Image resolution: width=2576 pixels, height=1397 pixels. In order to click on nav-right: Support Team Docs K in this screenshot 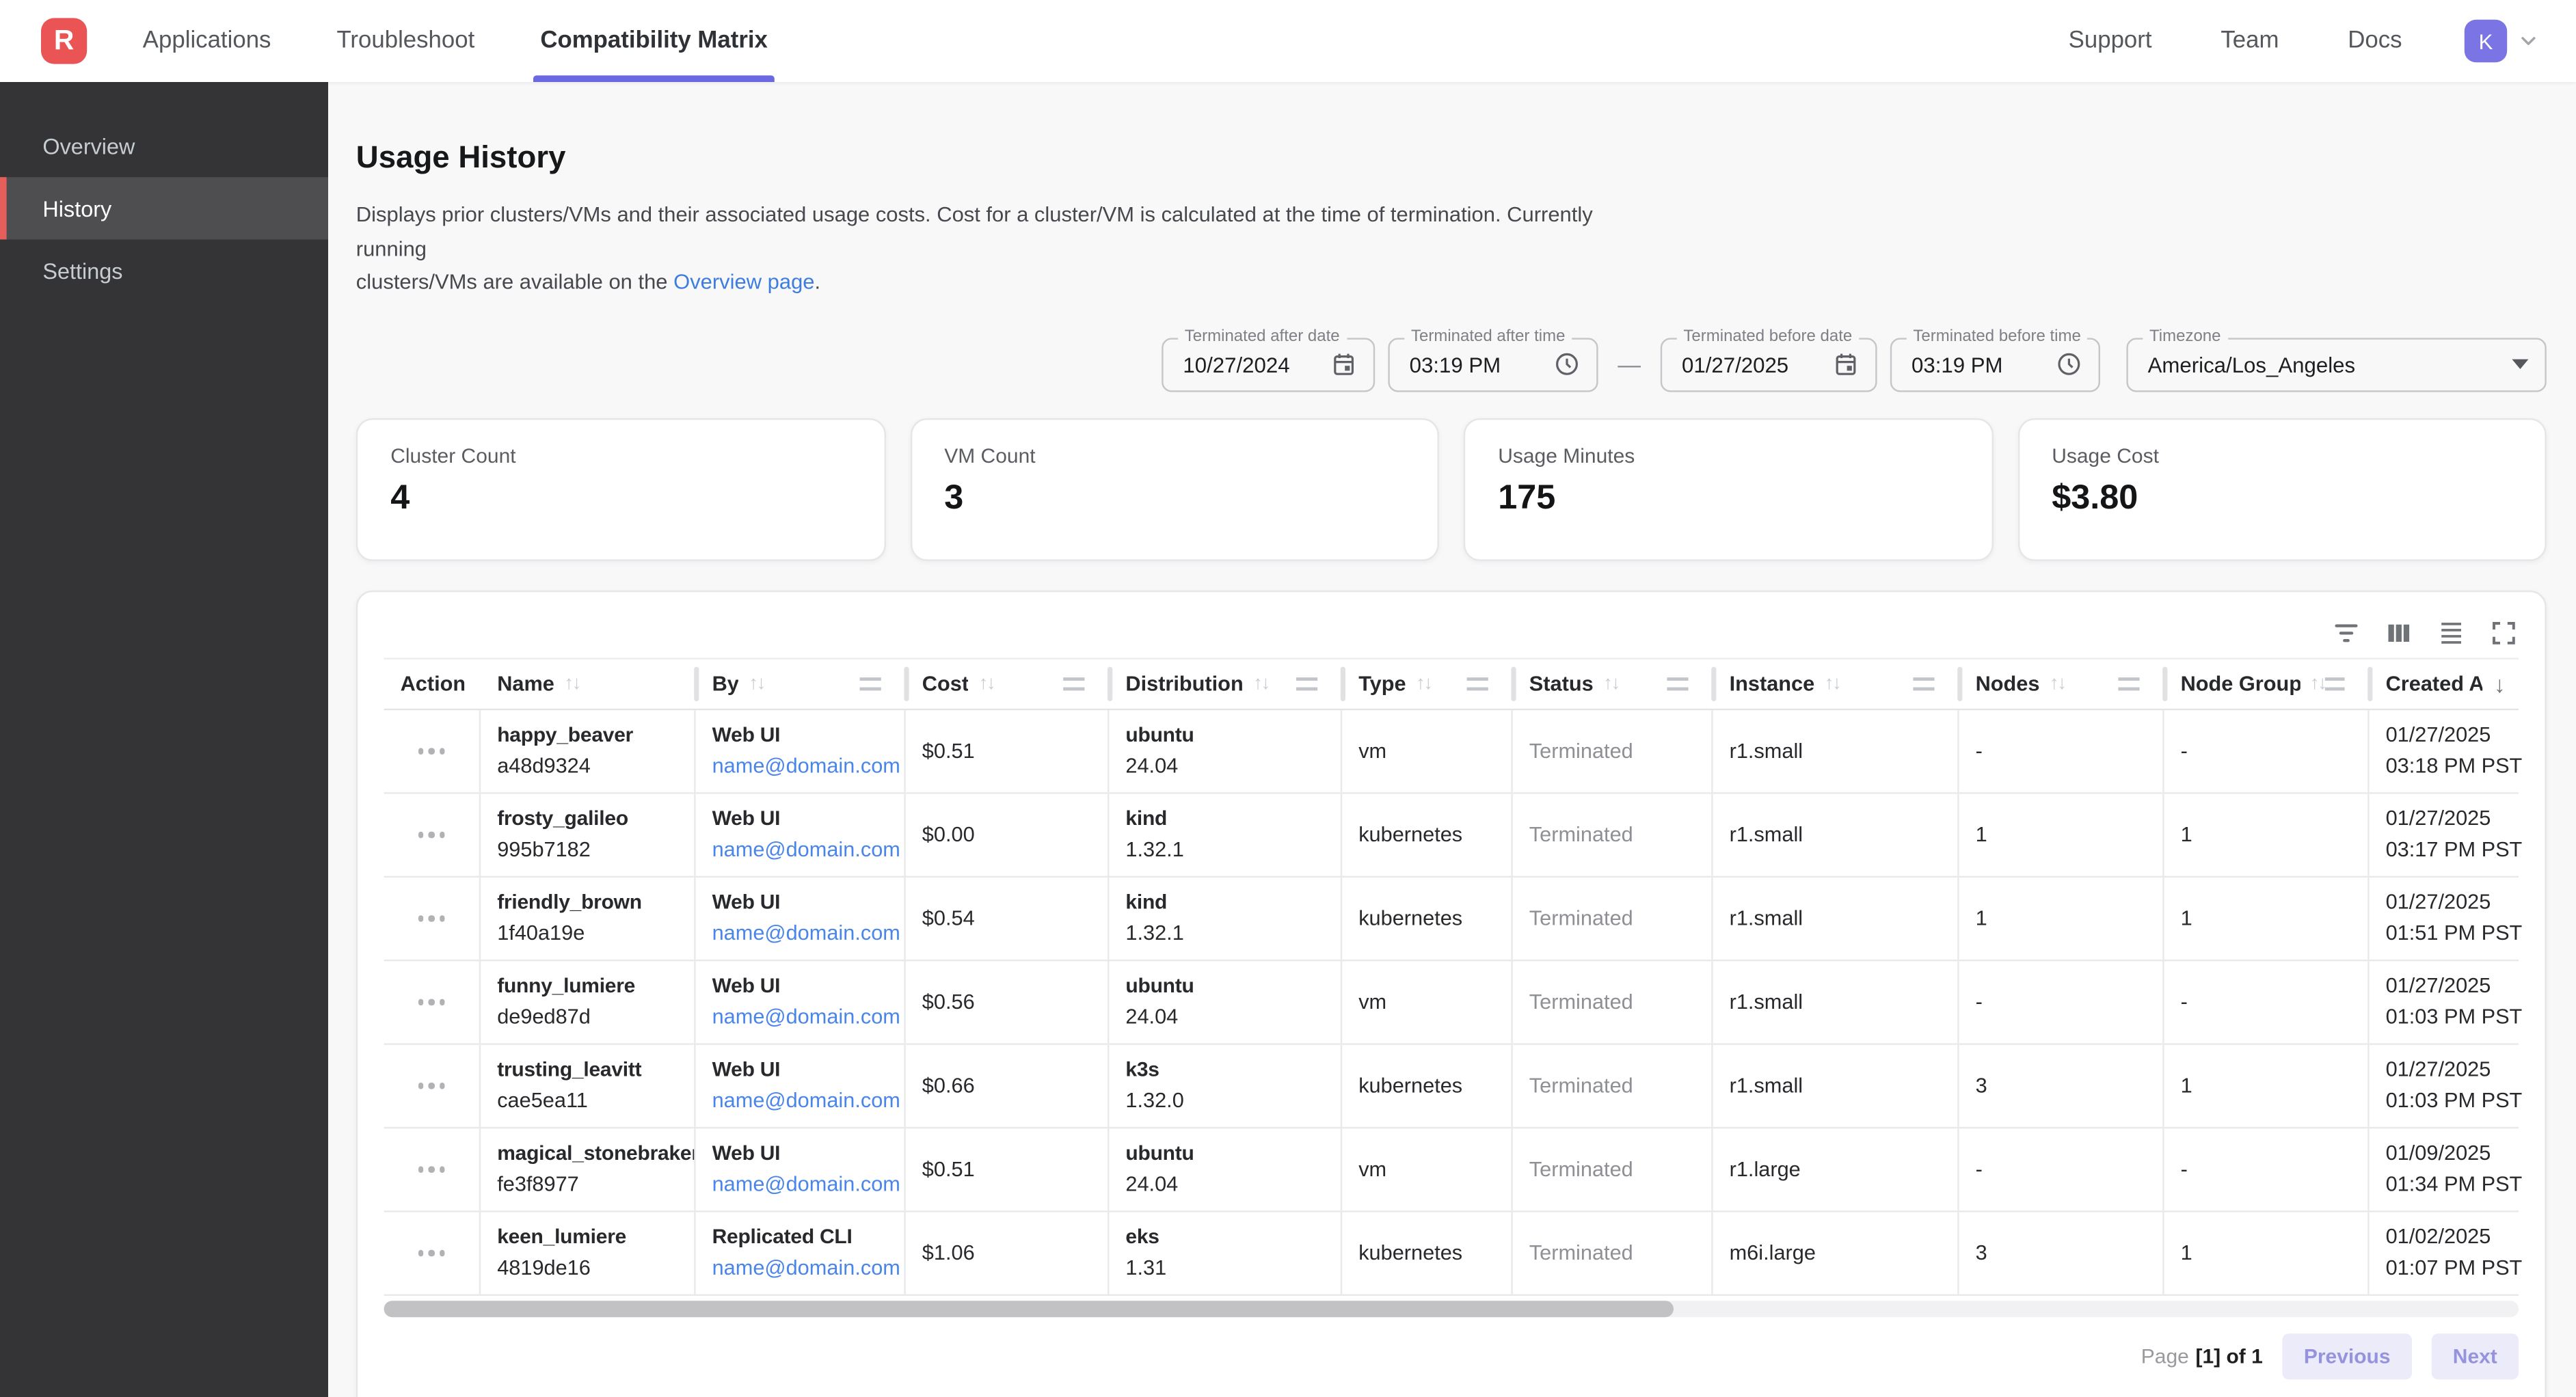, I will do `click(2301, 41)`.